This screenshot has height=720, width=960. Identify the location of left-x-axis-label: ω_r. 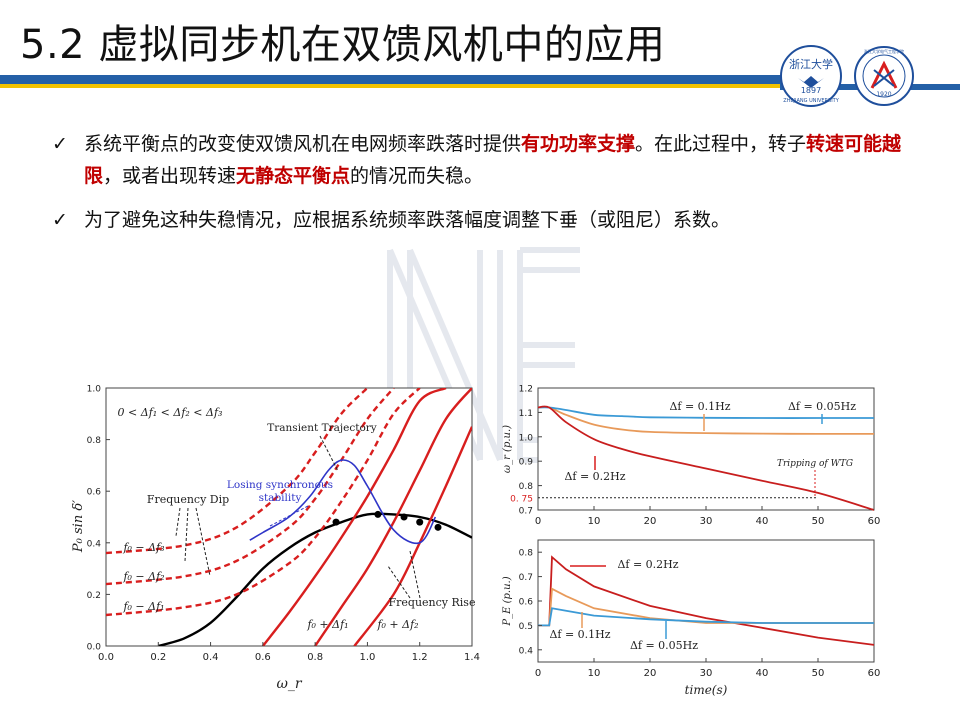
(289, 684).